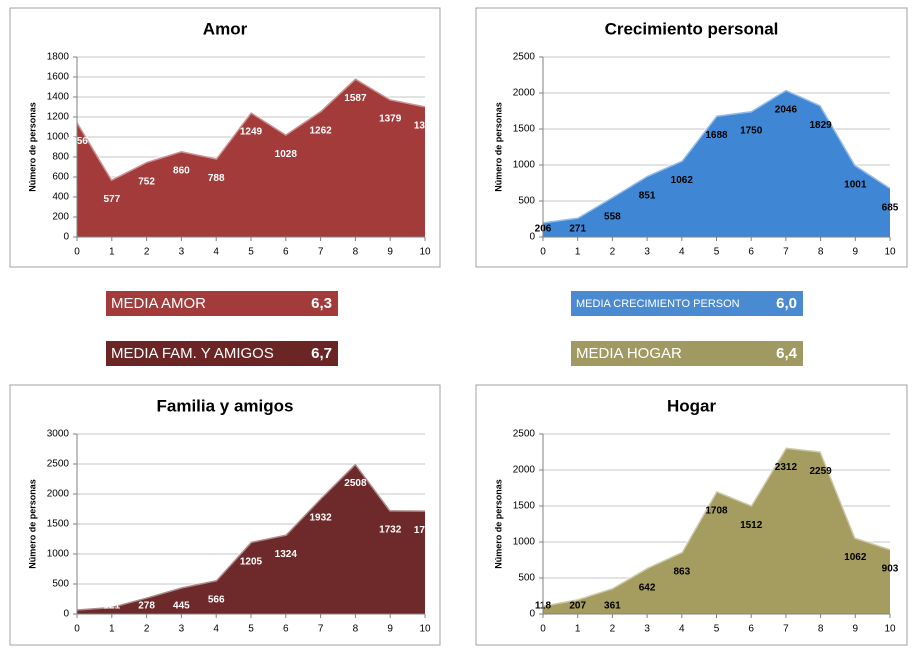 Image resolution: width=919 pixels, height=653 pixels. What do you see at coordinates (425, 126) in the screenshot?
I see `data-label: 1309` at bounding box center [425, 126].